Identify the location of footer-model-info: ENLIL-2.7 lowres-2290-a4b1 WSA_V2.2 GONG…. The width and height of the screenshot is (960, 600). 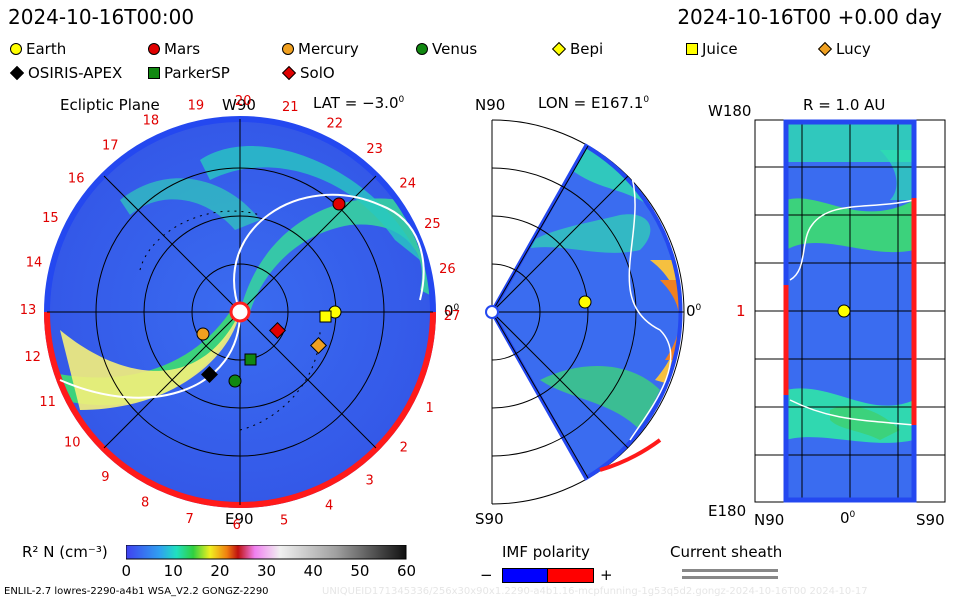
(136, 591).